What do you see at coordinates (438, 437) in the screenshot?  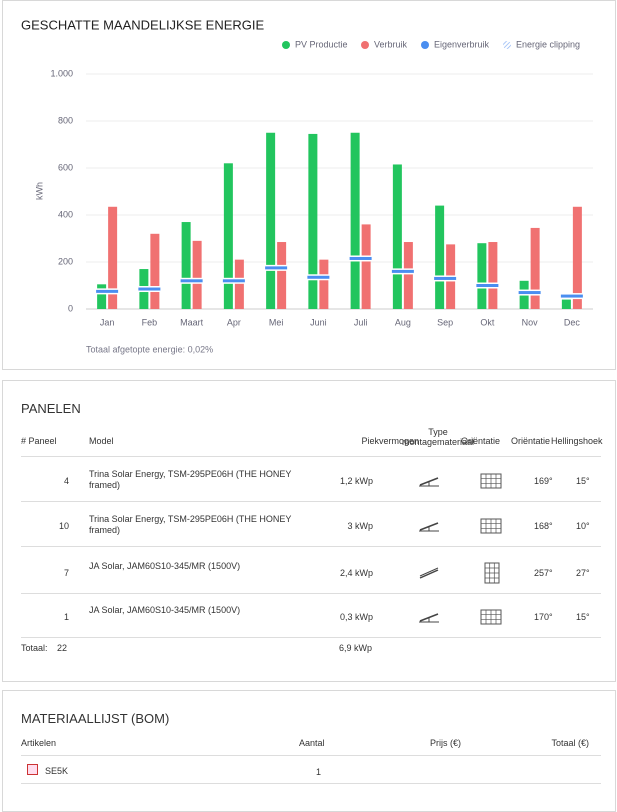 I see `column-header: Type montagemateriaal` at bounding box center [438, 437].